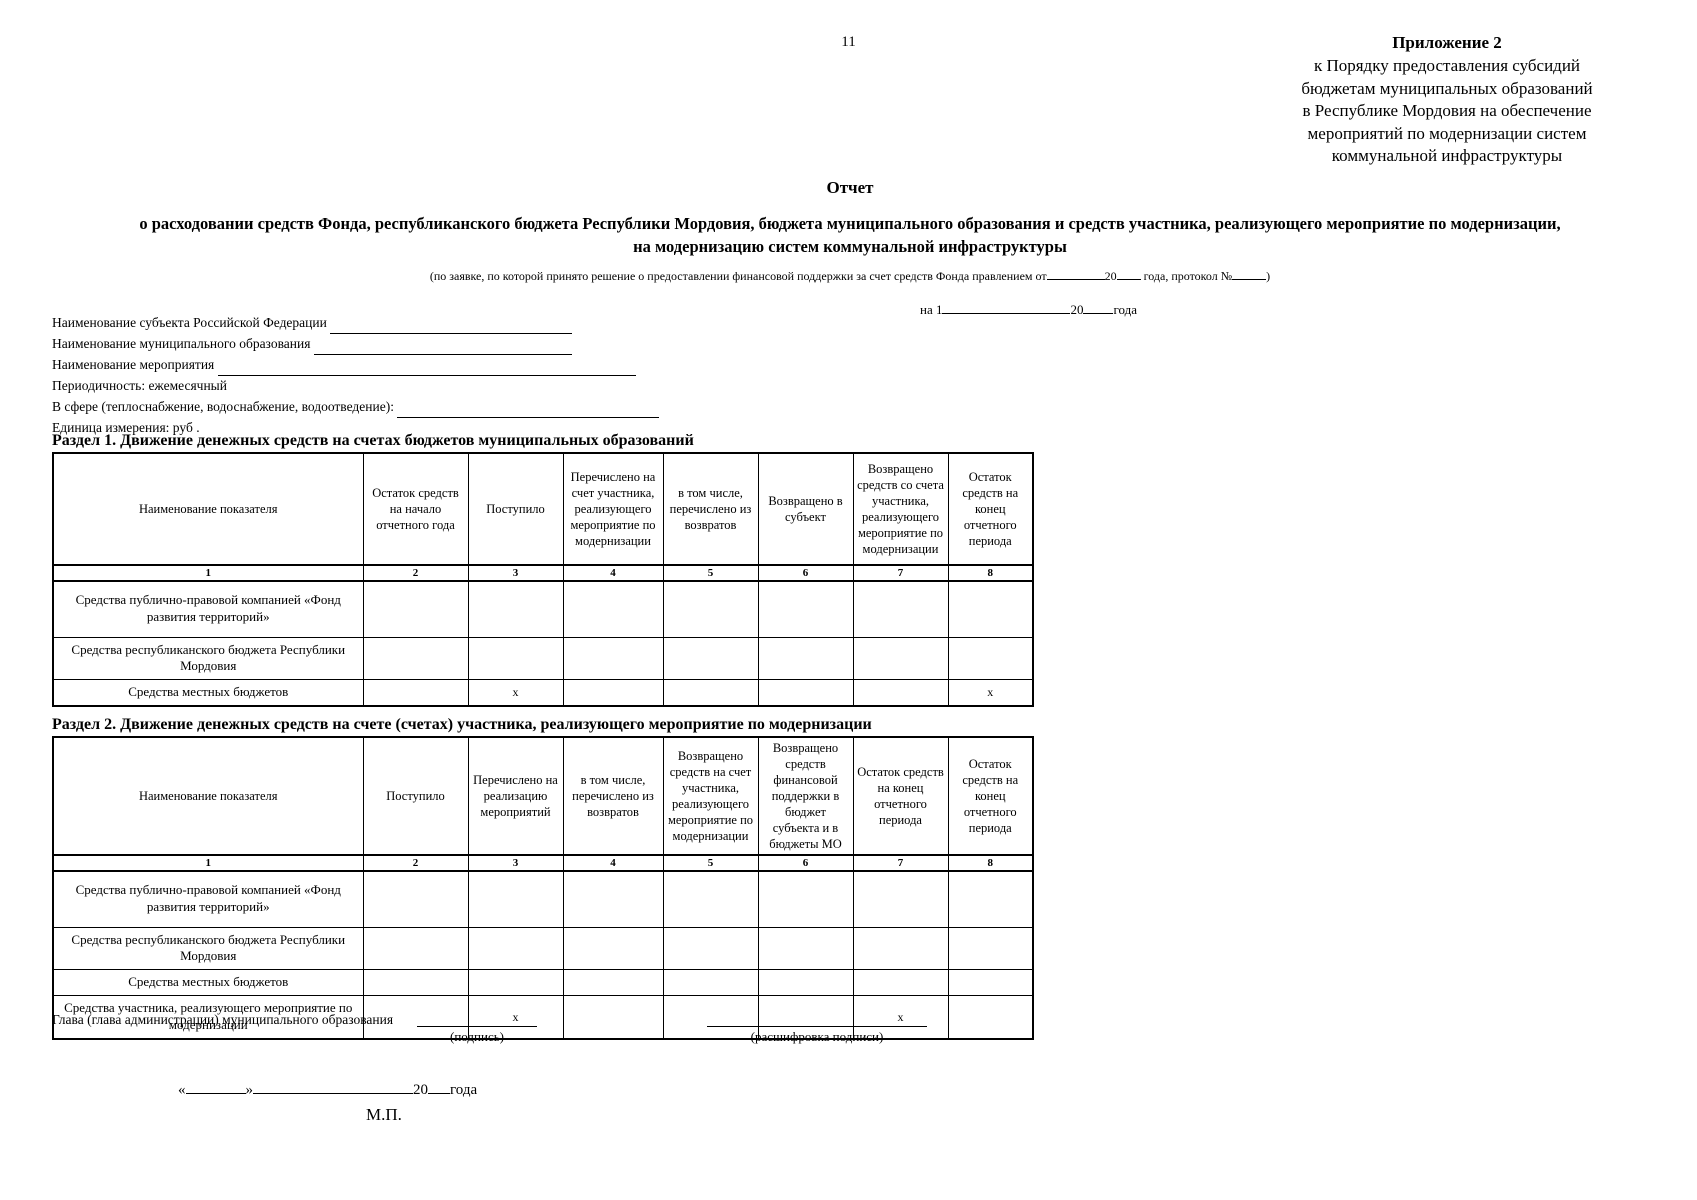  What do you see at coordinates (515, 863) in the screenshot?
I see `t2-colnum-3: 3` at bounding box center [515, 863].